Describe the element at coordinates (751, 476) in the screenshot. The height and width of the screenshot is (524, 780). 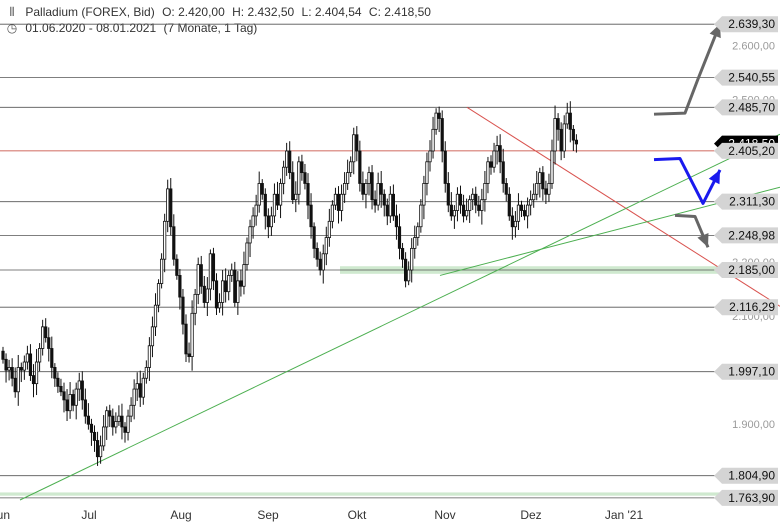
I see `level-price-label: 1.804,90` at that location.